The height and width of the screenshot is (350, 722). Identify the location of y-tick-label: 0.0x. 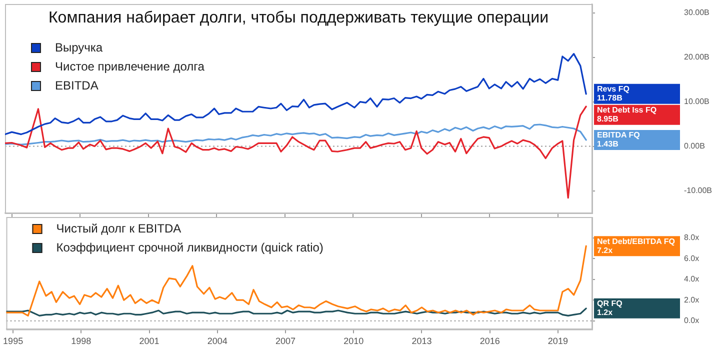
(692, 321).